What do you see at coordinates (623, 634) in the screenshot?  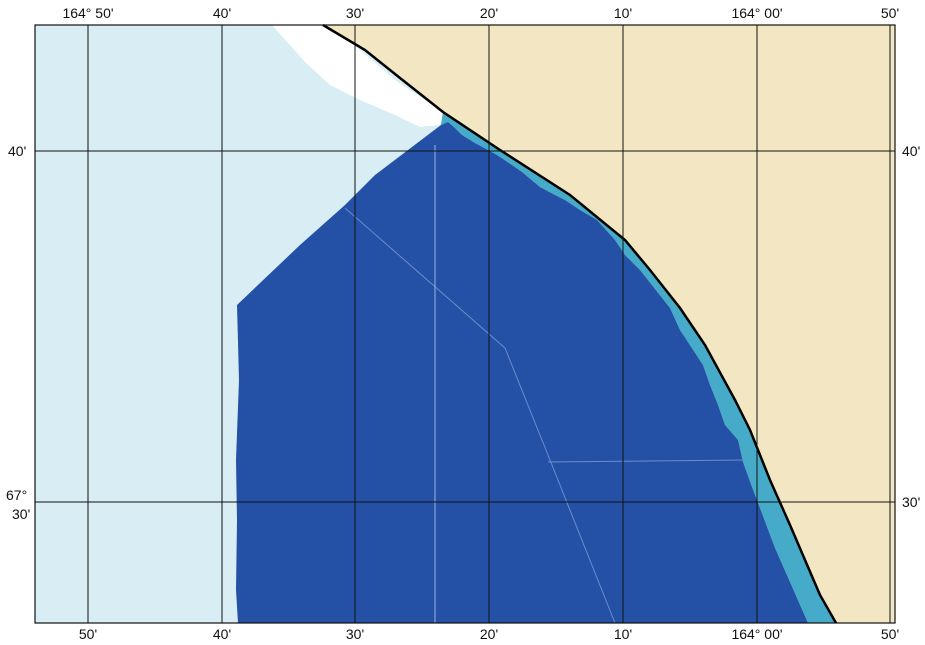 I see `bottom-lon-label: 10'` at bounding box center [623, 634].